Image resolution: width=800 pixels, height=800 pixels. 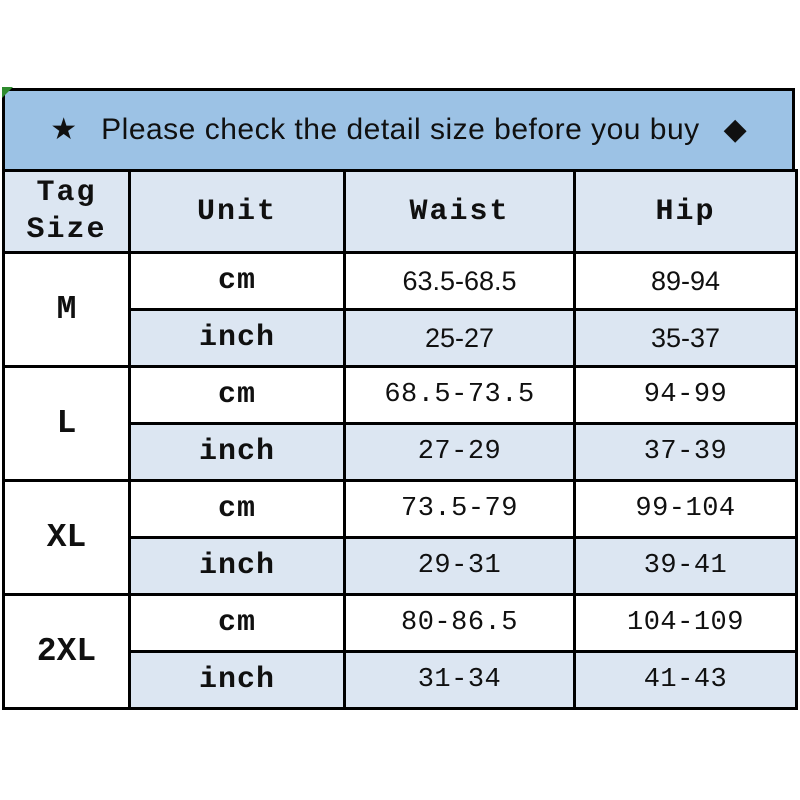 I want to click on waist-value: 73.5-79, so click(x=459, y=509).